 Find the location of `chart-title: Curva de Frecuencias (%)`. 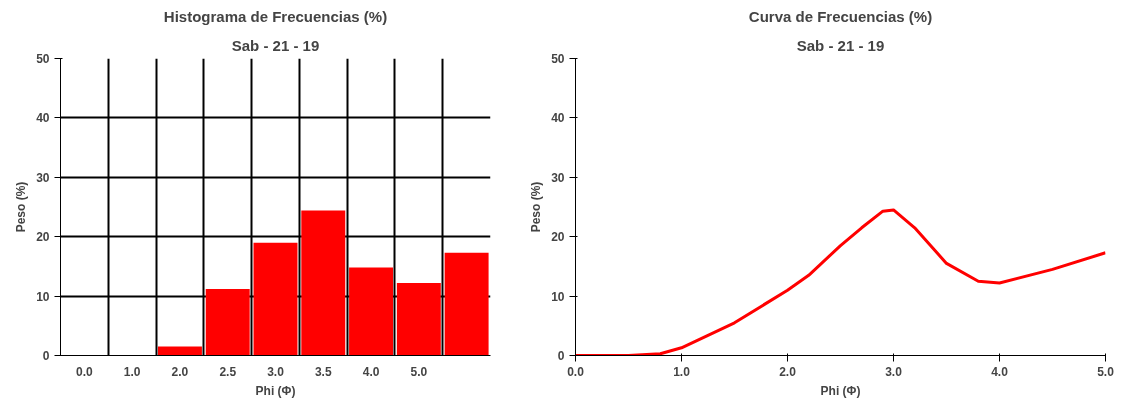

chart-title: Curva de Frecuencias (%) is located at coordinates (840, 16).